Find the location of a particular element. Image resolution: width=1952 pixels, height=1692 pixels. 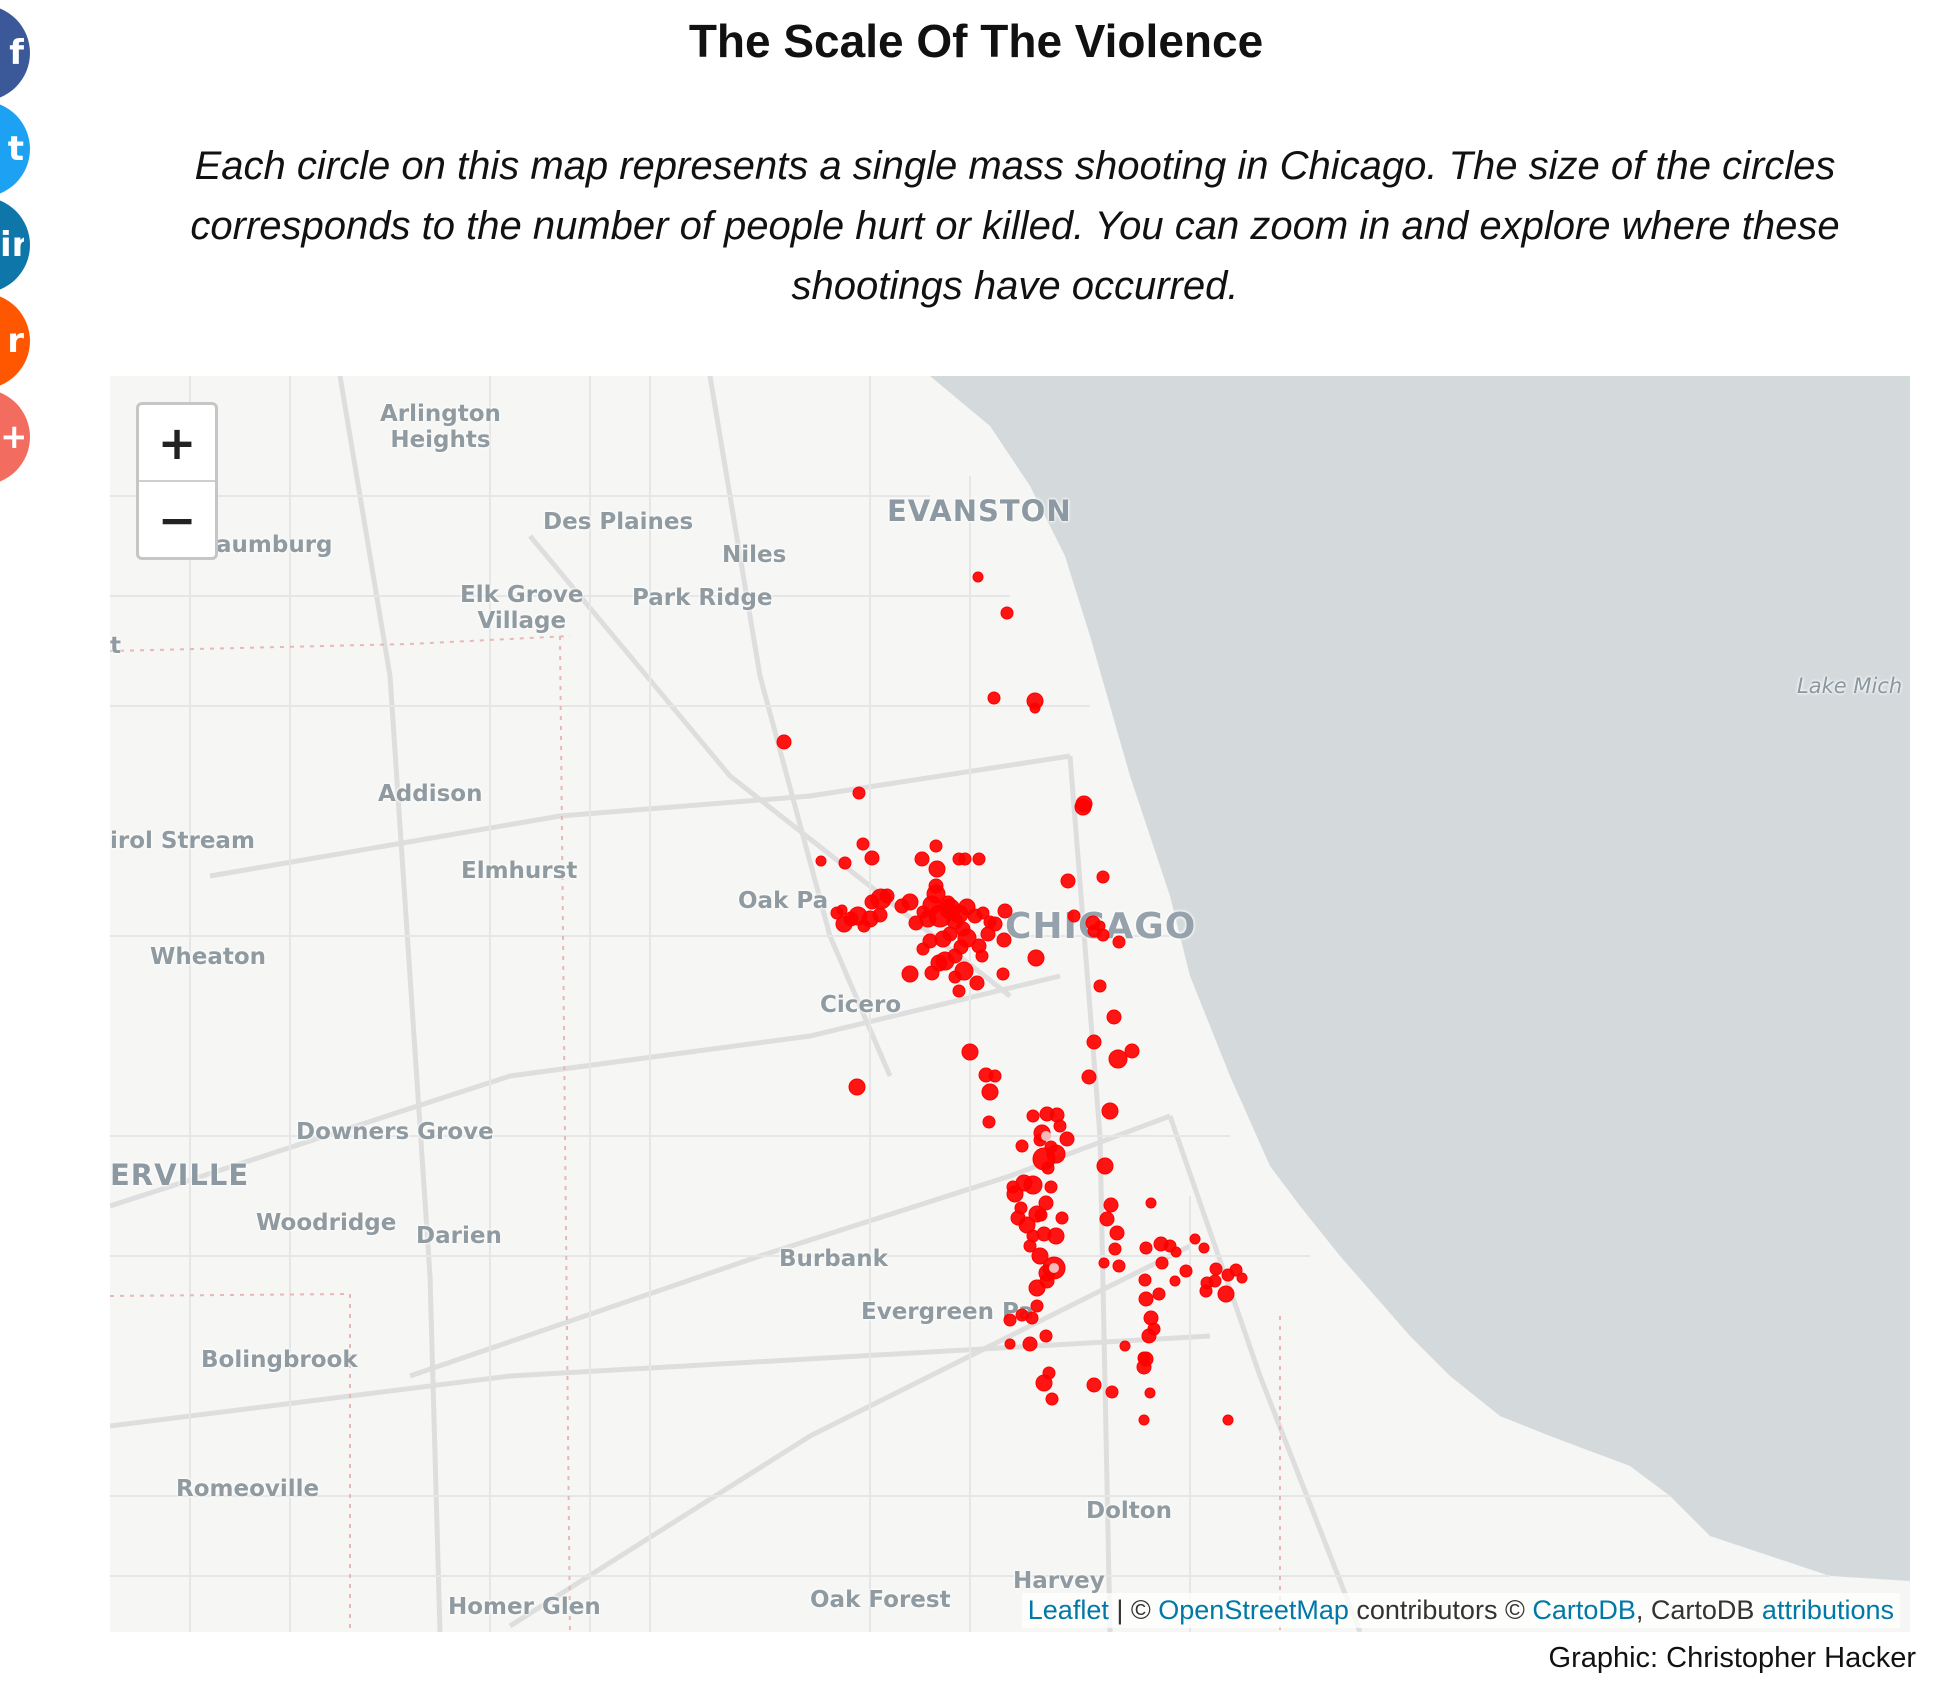

zoom-out-button: − is located at coordinates (177, 519).